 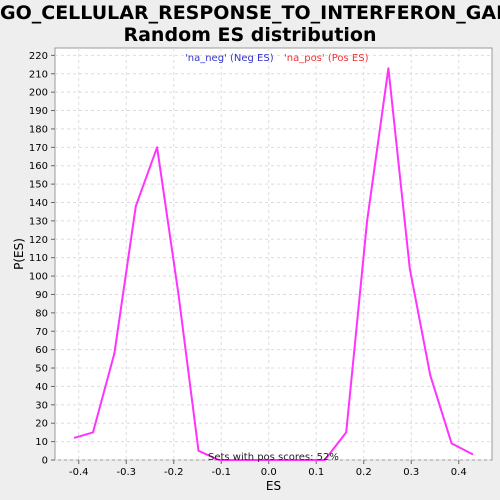 I want to click on y-tick-label: 120, so click(x=38, y=240).